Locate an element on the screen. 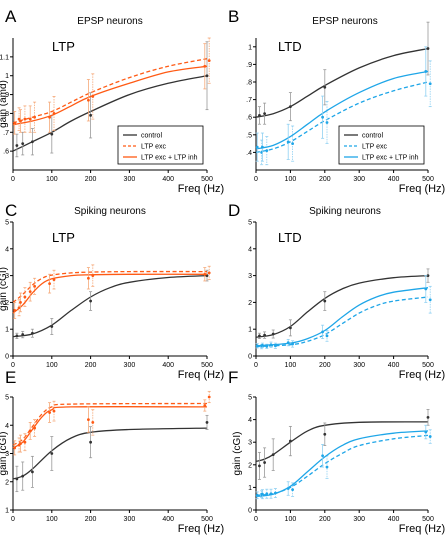 The height and width of the screenshot is (550, 445). y-tick-label: 2 is located at coordinates (250, 465).